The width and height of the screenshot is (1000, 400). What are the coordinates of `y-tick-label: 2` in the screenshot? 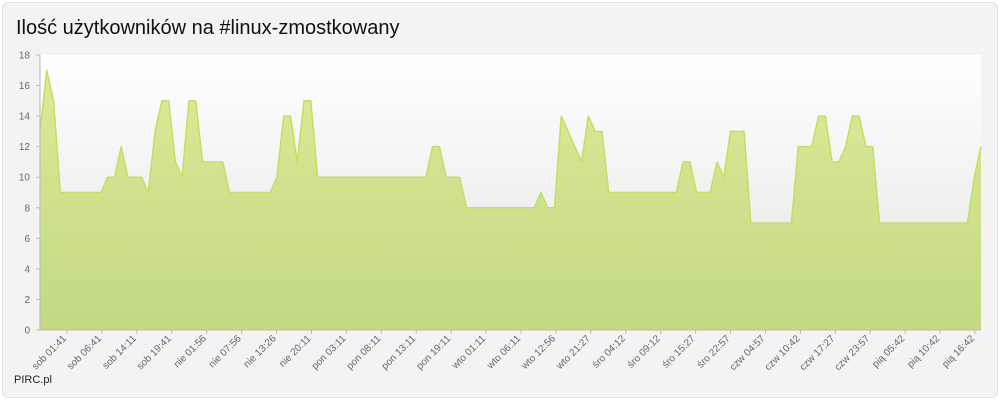 It's located at (27, 300).